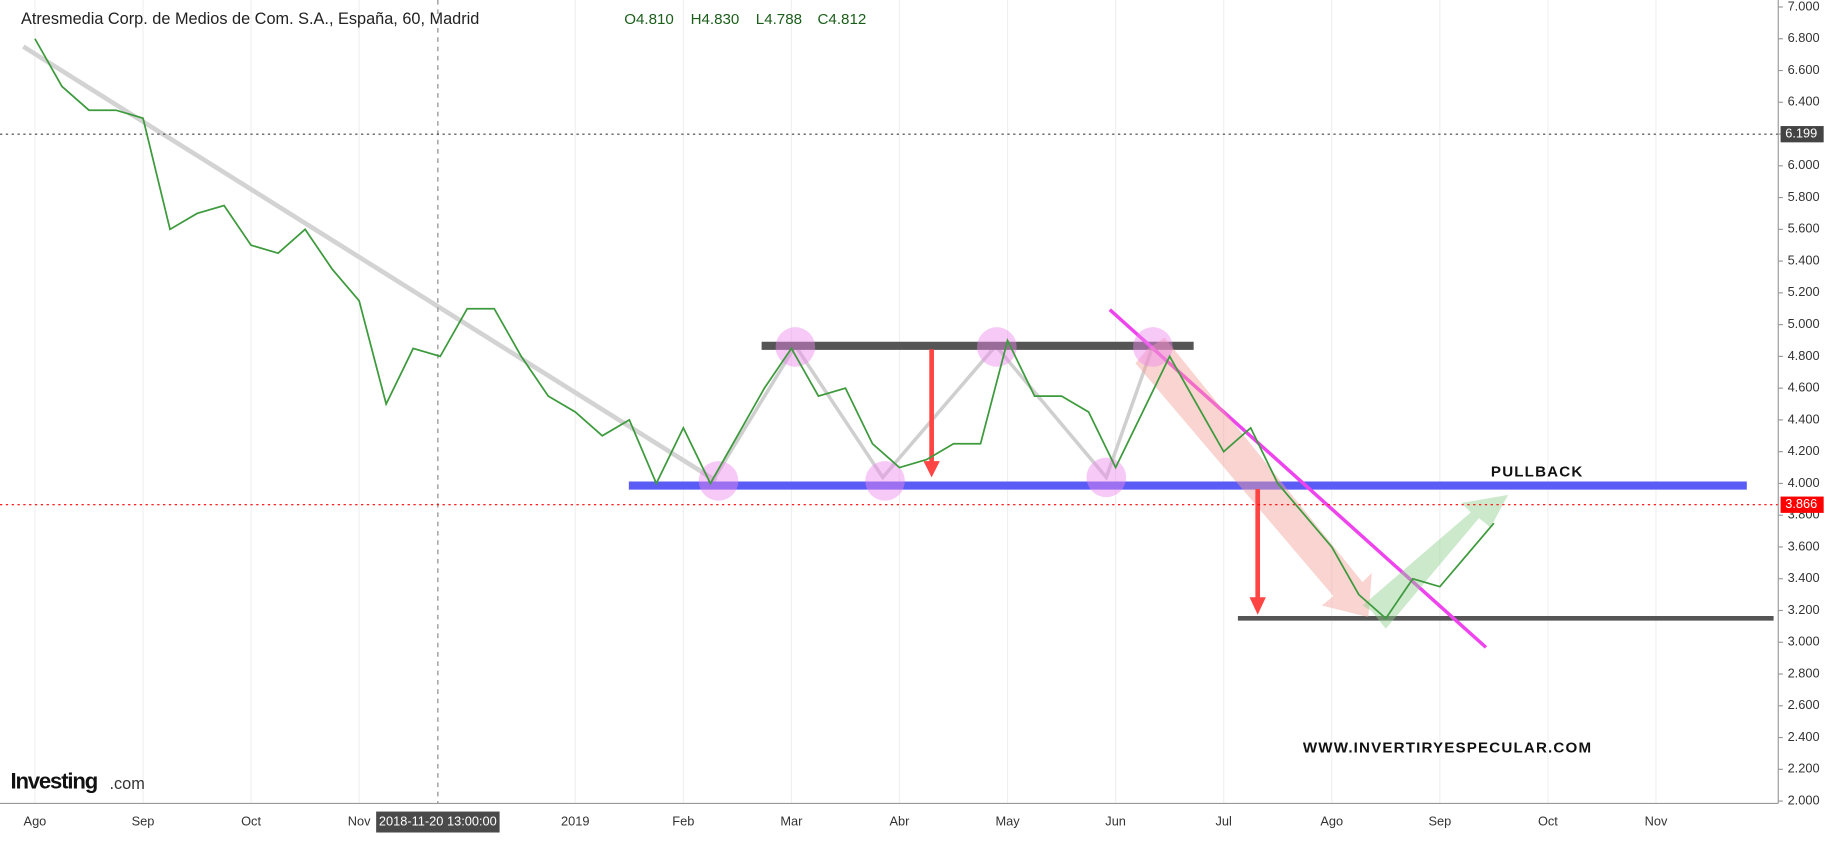  Describe the element at coordinates (1804, 641) in the screenshot. I see `y-tick-label: 3.000` at that location.